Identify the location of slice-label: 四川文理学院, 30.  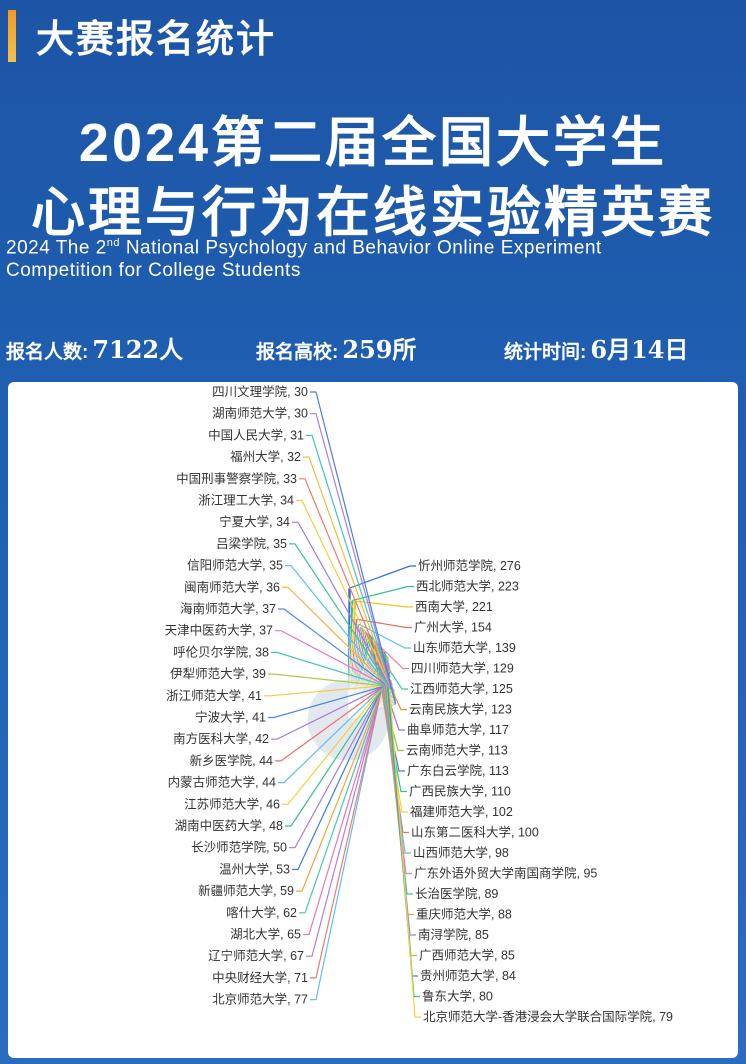
(260, 391).